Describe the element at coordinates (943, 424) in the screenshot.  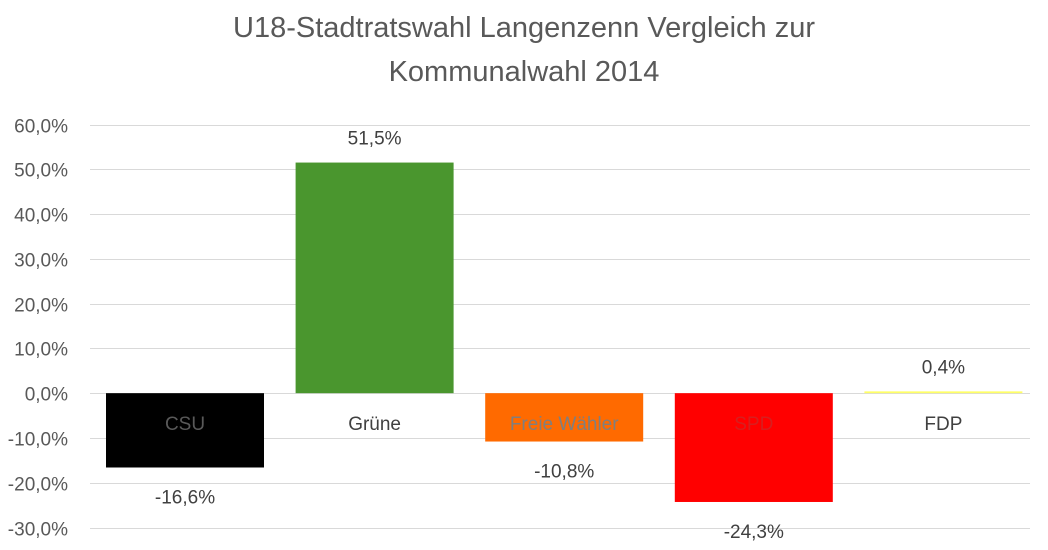
I see `category-label: FDP` at that location.